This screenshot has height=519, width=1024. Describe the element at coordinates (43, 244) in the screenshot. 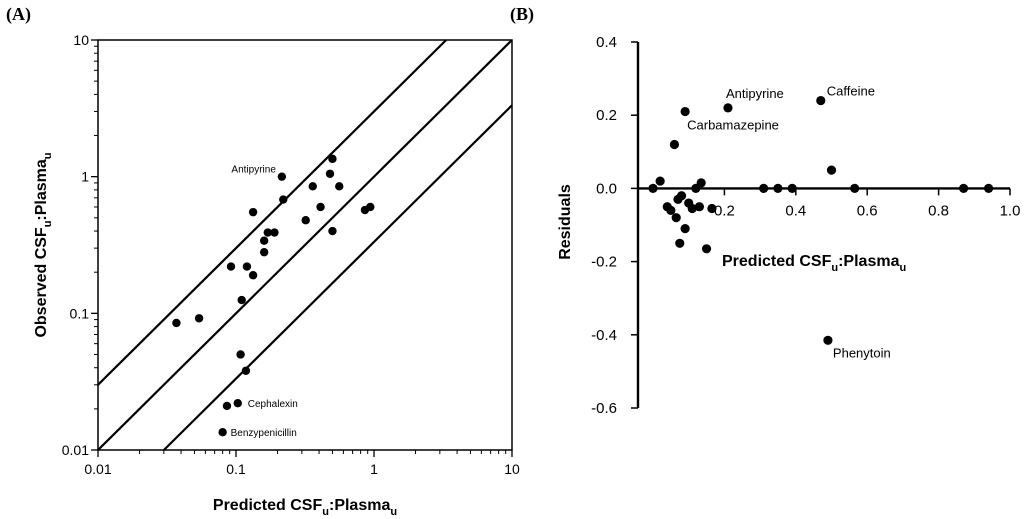

I see `panel-a-y-axis-title: Observed CSFu:Plasmau` at that location.